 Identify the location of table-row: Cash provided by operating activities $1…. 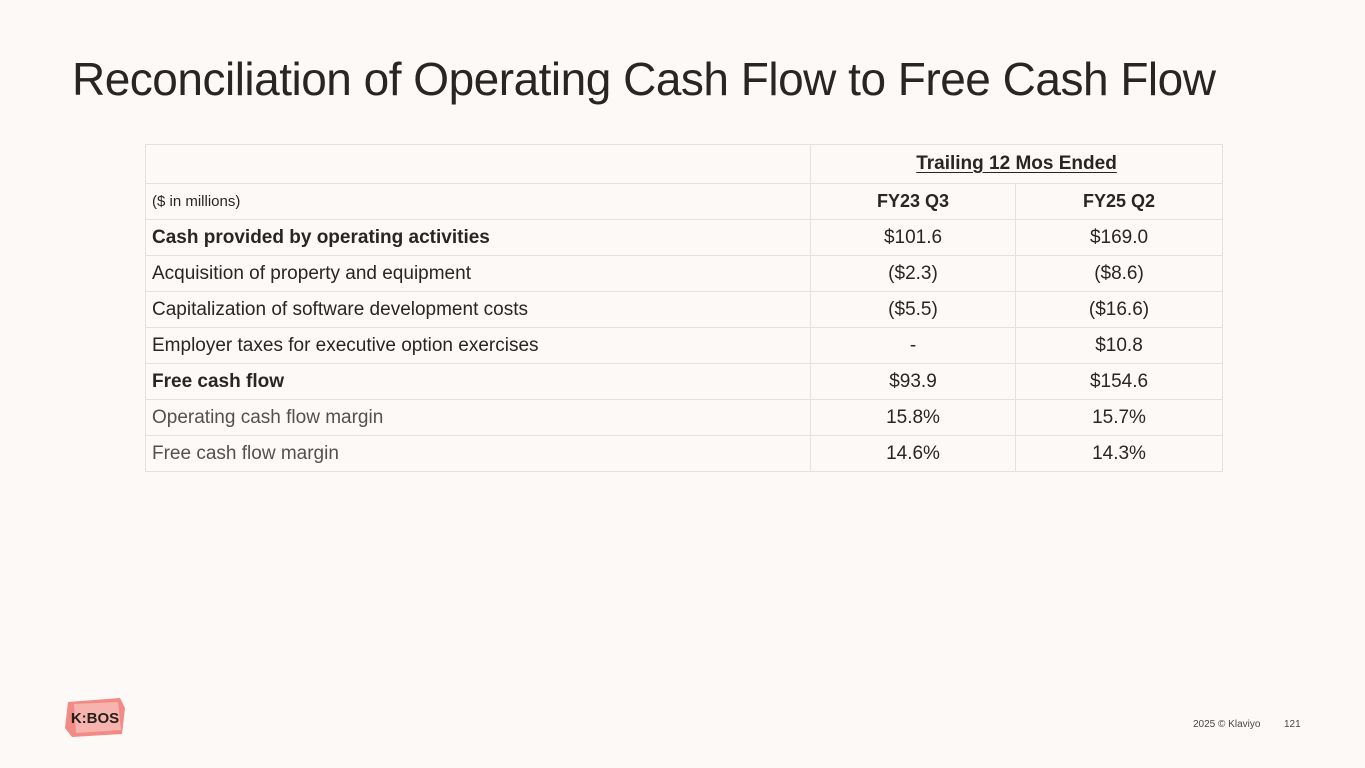
(684, 237).